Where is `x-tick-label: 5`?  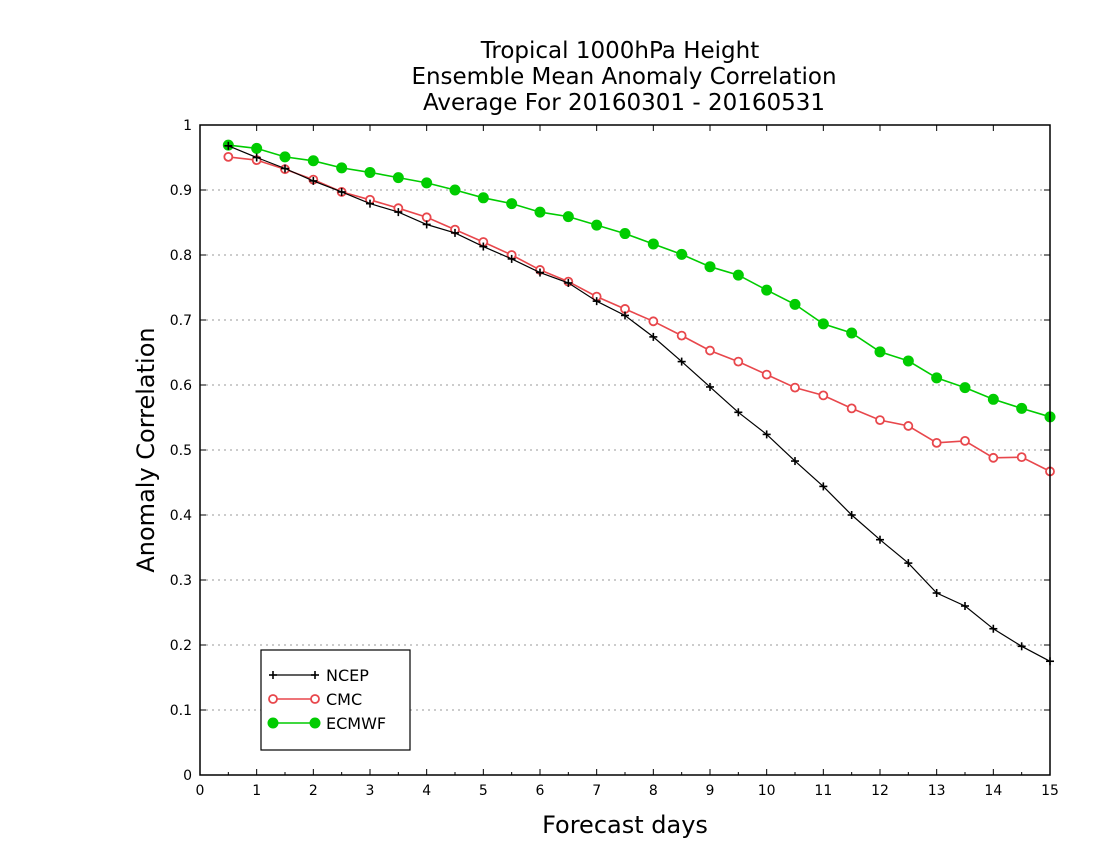 x-tick-label: 5 is located at coordinates (483, 791).